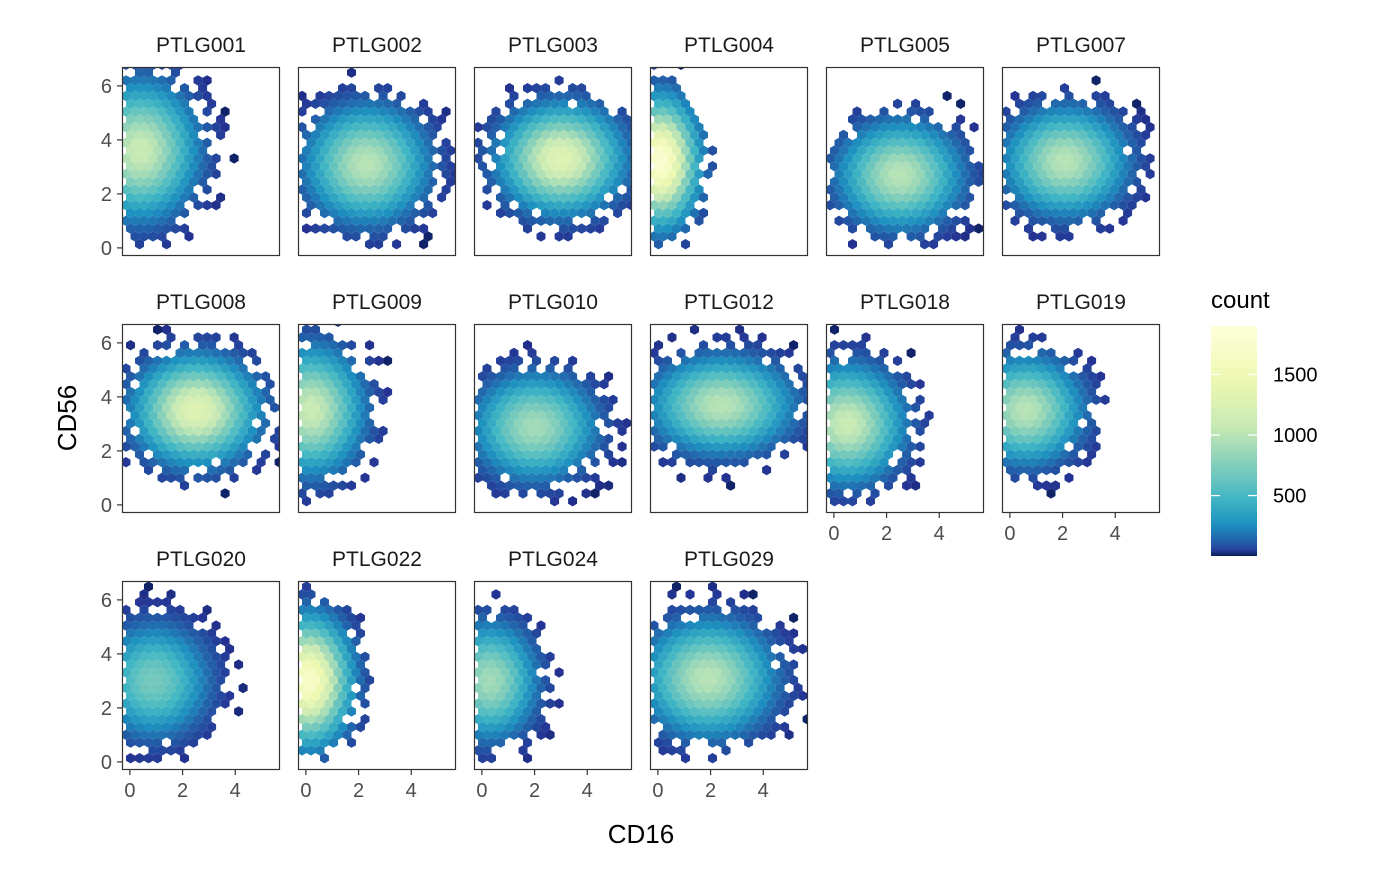  What do you see at coordinates (106, 601) in the screenshot?
I see `y-tick-label: 6` at bounding box center [106, 601].